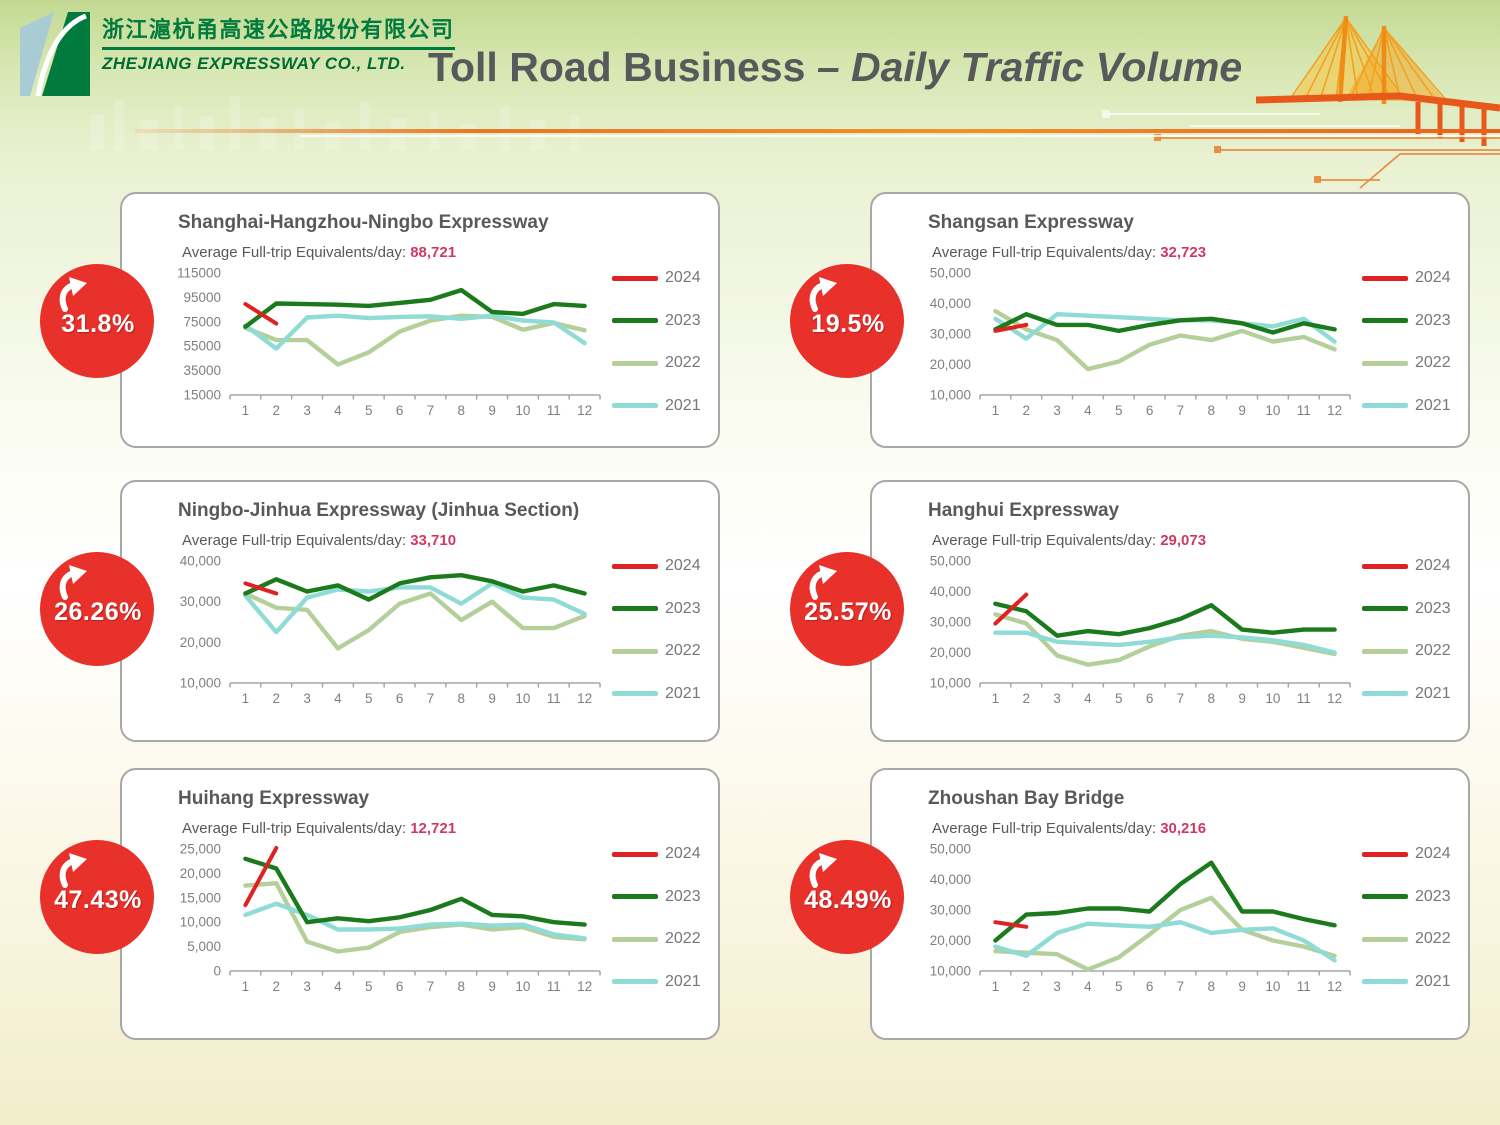 The height and width of the screenshot is (1125, 1500). Describe the element at coordinates (98, 900) in the screenshot. I see `growth-value: 47.43%` at that location.